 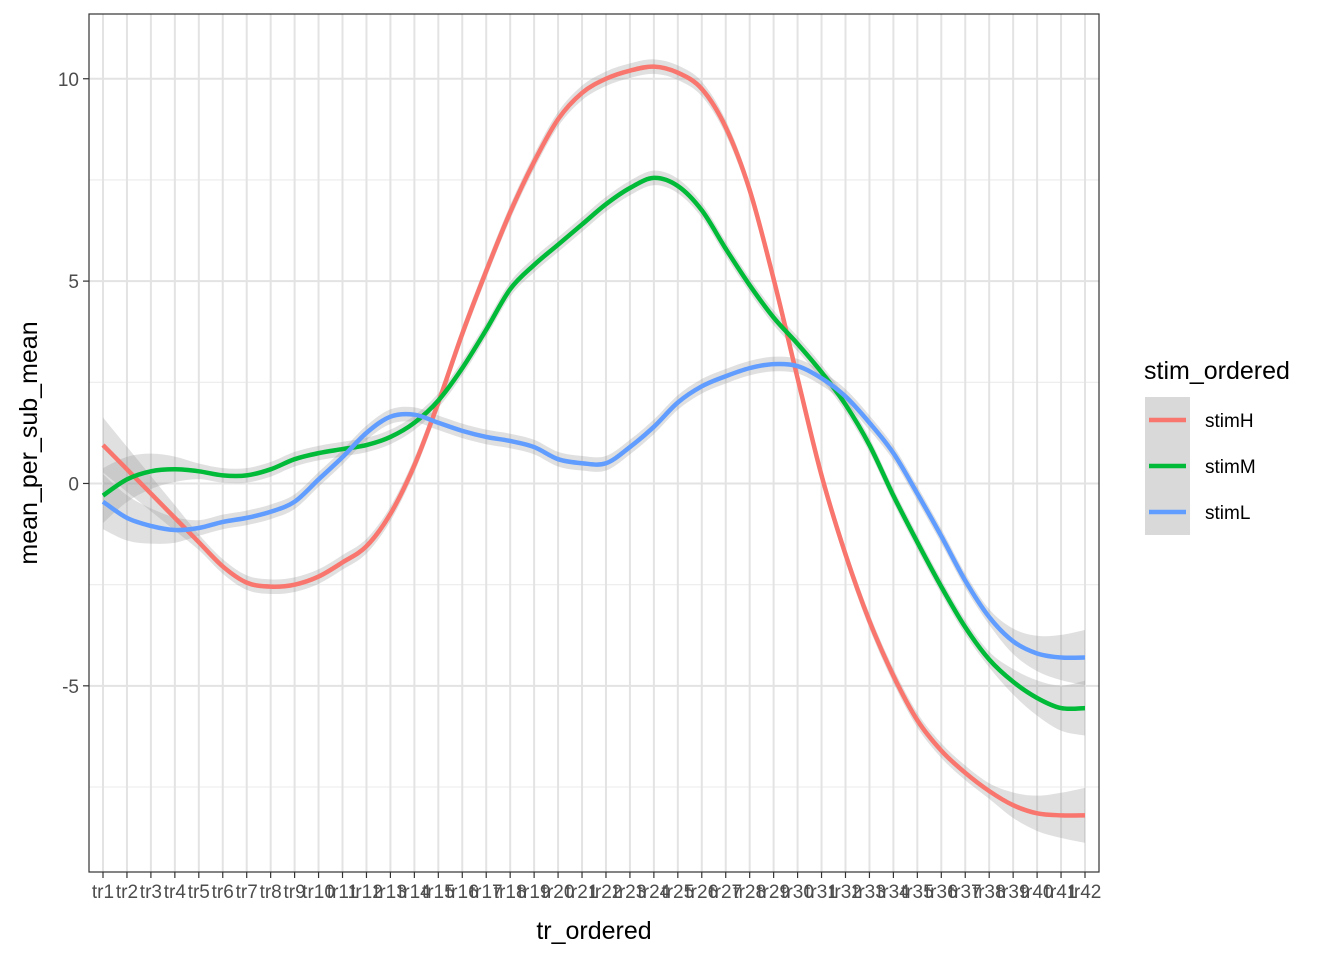 What do you see at coordinates (390, 892) in the screenshot?
I see `x-tick-label: tr13` at bounding box center [390, 892].